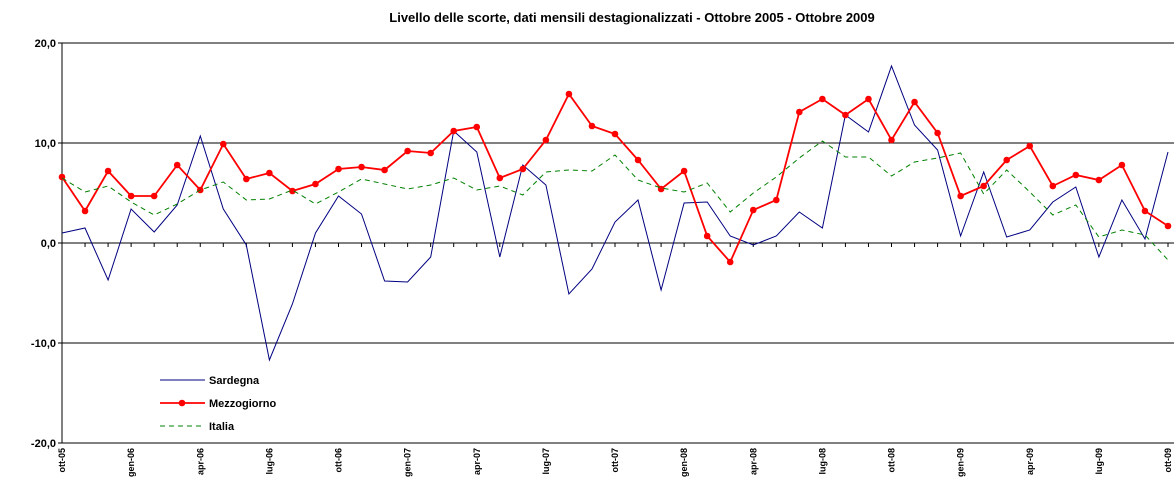  Describe the element at coordinates (1030, 461) in the screenshot. I see `x-tick-label: apr-09` at that location.